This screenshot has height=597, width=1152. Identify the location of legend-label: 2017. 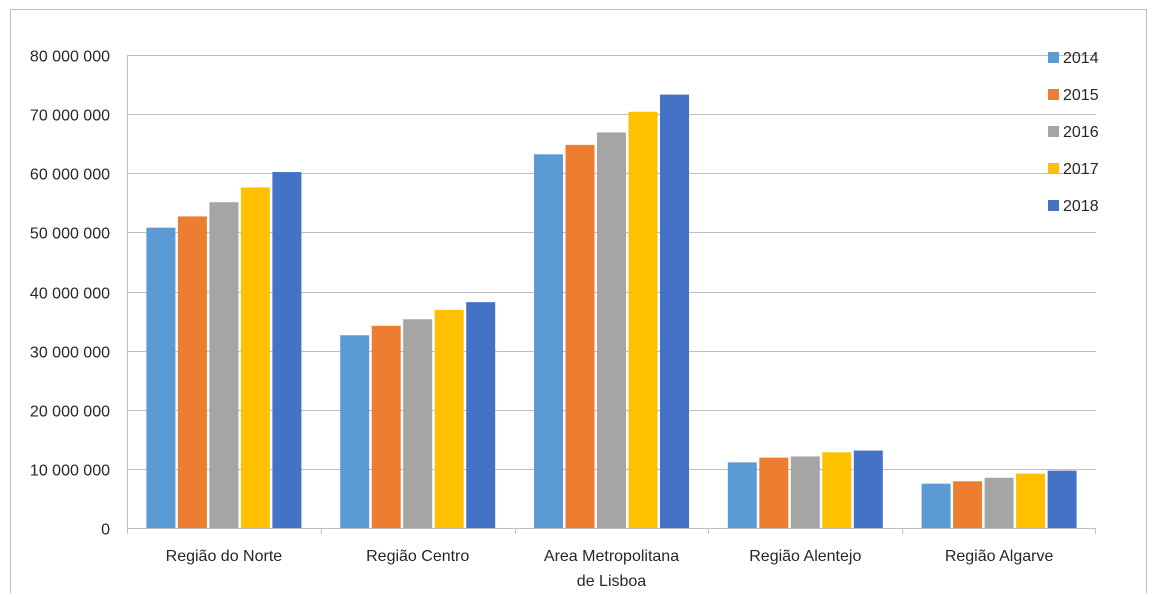
(1081, 169).